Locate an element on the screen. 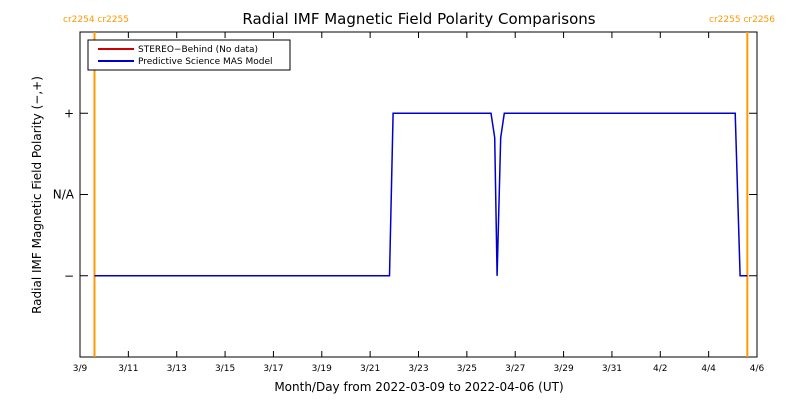  y-tick-label: N/A is located at coordinates (64, 195).